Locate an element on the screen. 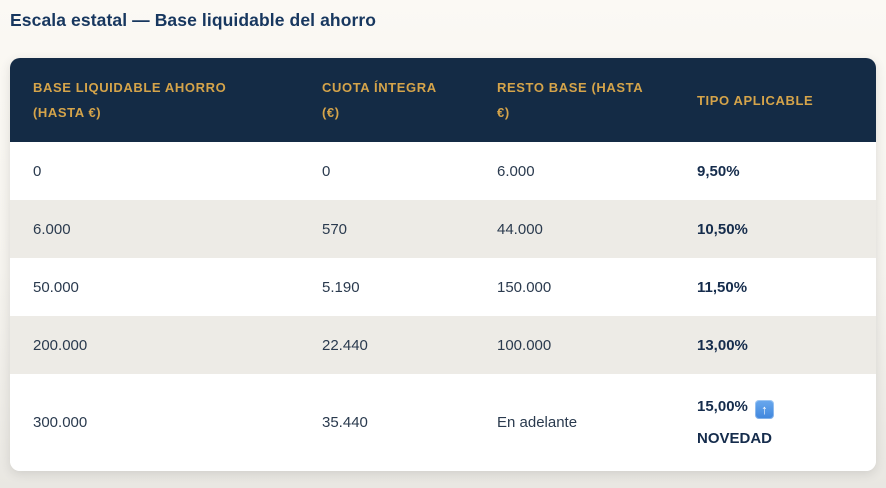 The image size is (886, 488). tipo-value: 15,00% is located at coordinates (722, 406).